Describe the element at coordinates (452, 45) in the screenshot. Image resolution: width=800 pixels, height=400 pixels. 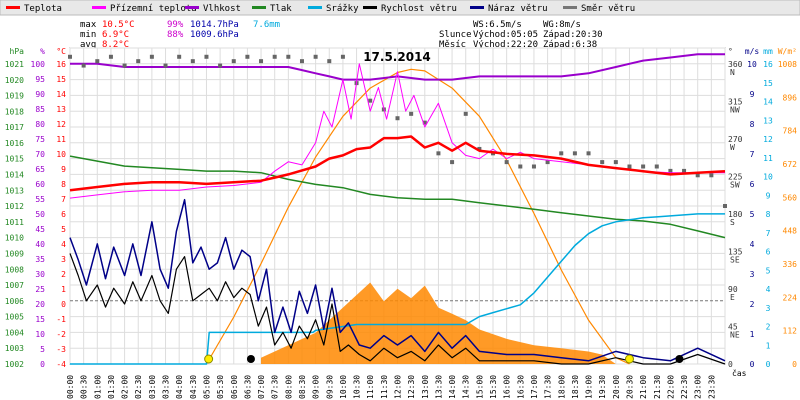
I see `moon-label: Měsíc` at that location.